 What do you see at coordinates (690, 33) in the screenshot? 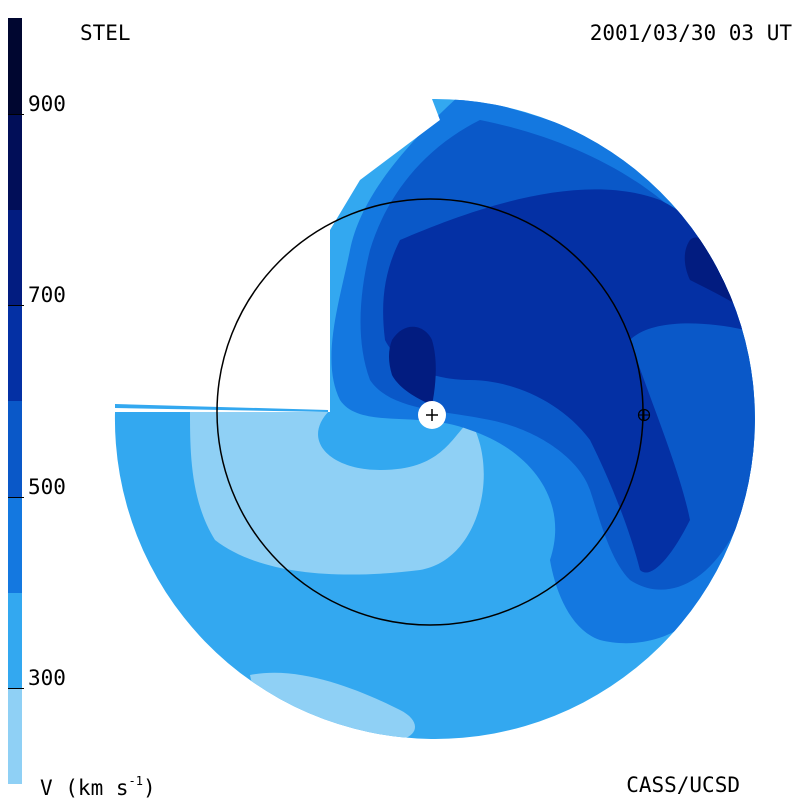
I see `timestamp-label: 2001/03/30 03 UT` at bounding box center [690, 33].